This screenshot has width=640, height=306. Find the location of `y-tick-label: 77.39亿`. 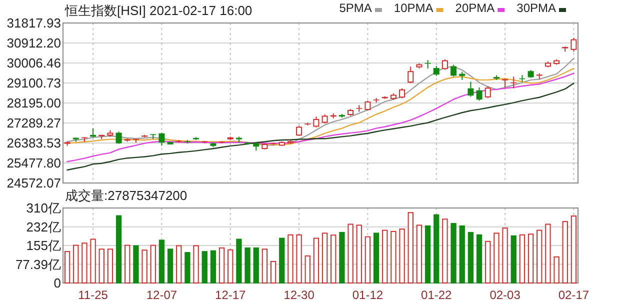

y-tick-label: 77.39亿 is located at coordinates (38, 264).